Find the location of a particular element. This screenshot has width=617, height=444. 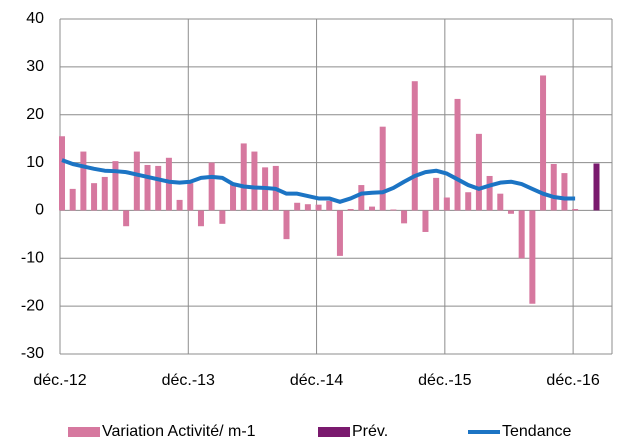

y-tick-label: 40 is located at coordinates (35, 18).